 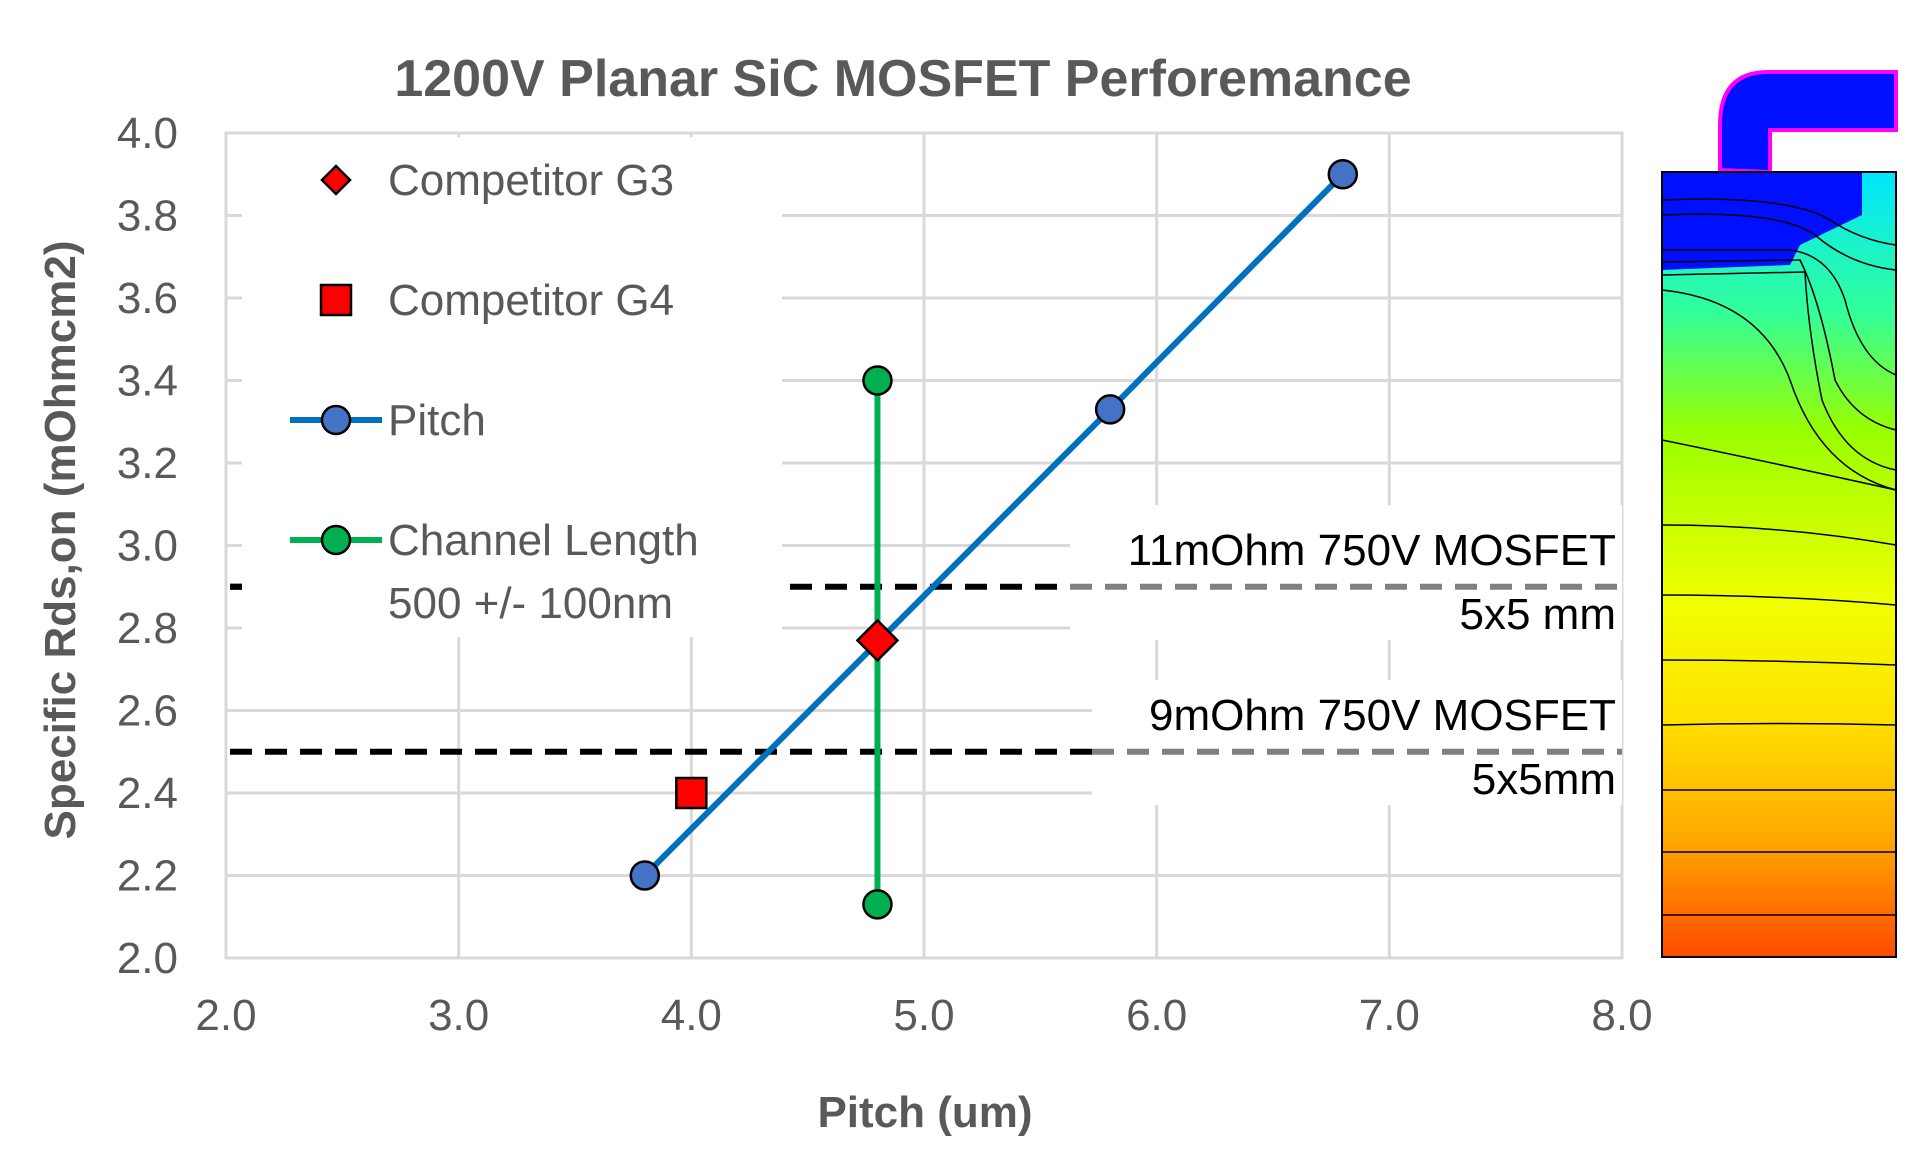 I want to click on device-simulation-image, so click(x=1779, y=514).